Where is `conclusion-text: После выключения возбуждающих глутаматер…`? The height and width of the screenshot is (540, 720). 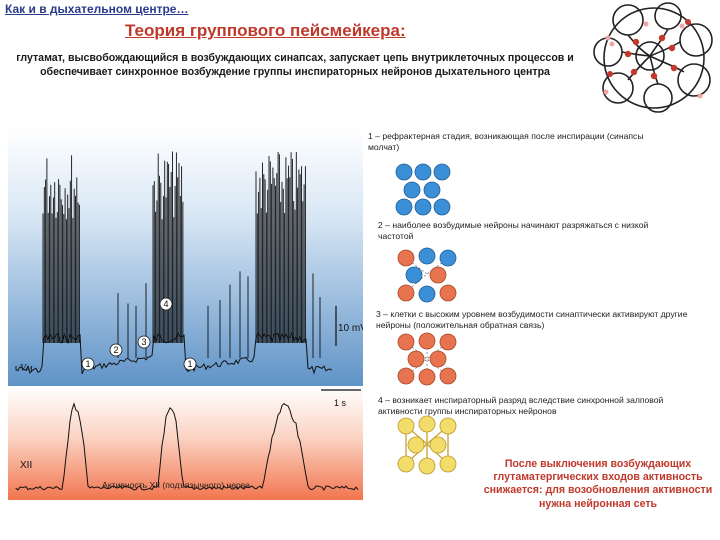
conclusion-text: После выключения возбуждающих глутаматер… is located at coordinates (598, 484).